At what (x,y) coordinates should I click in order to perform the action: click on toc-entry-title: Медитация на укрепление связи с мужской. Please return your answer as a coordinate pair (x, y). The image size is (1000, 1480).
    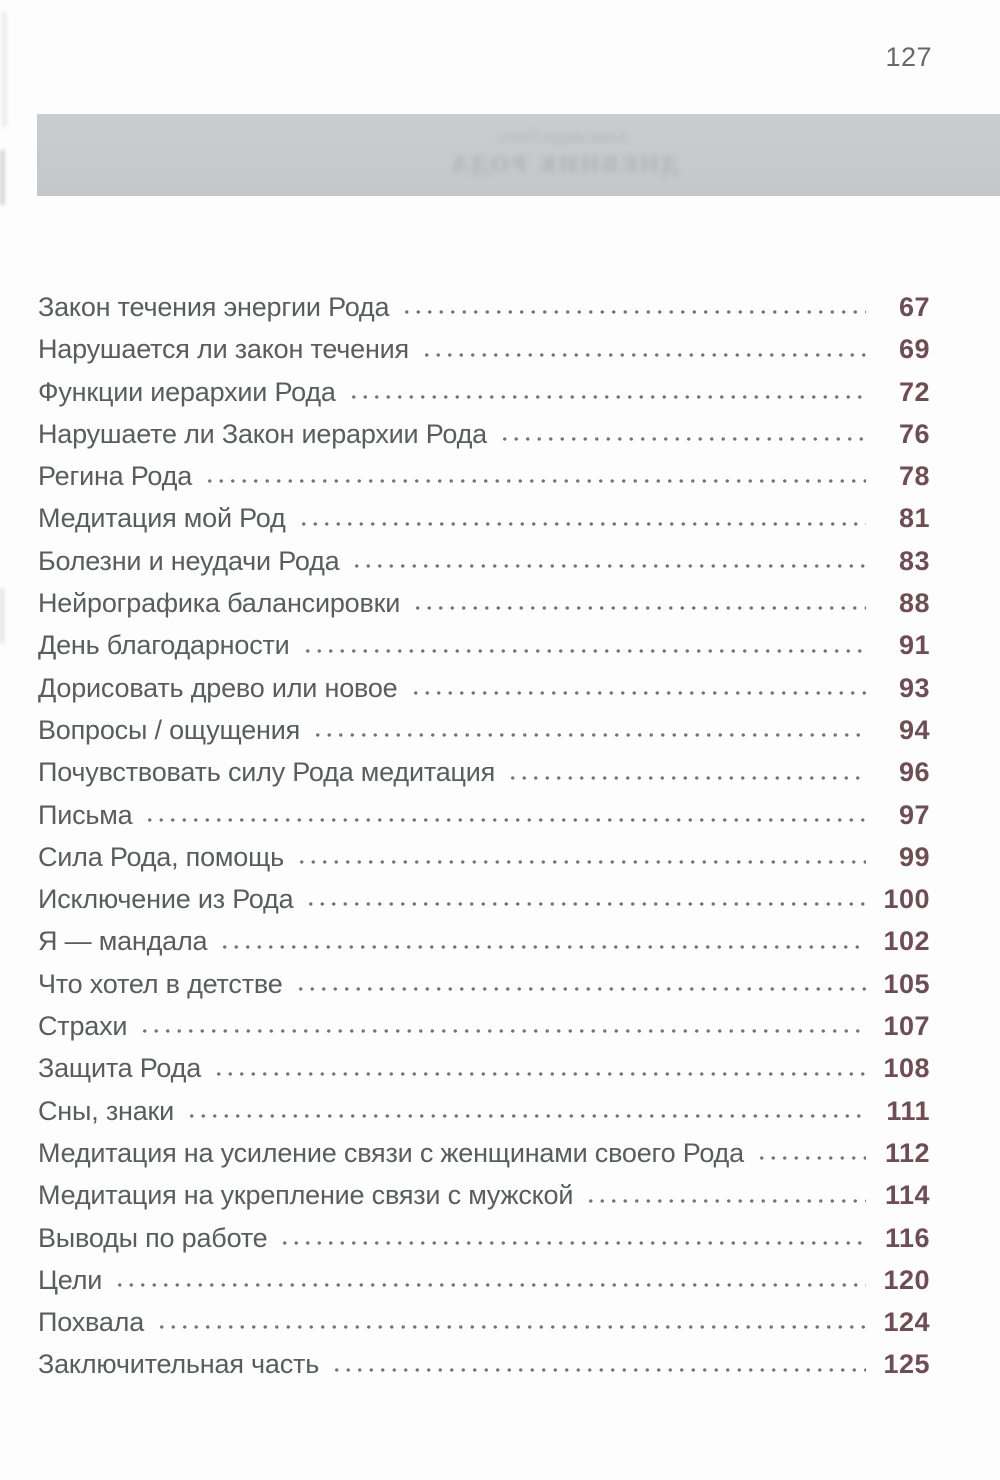
    Looking at the image, I should click on (306, 1195).